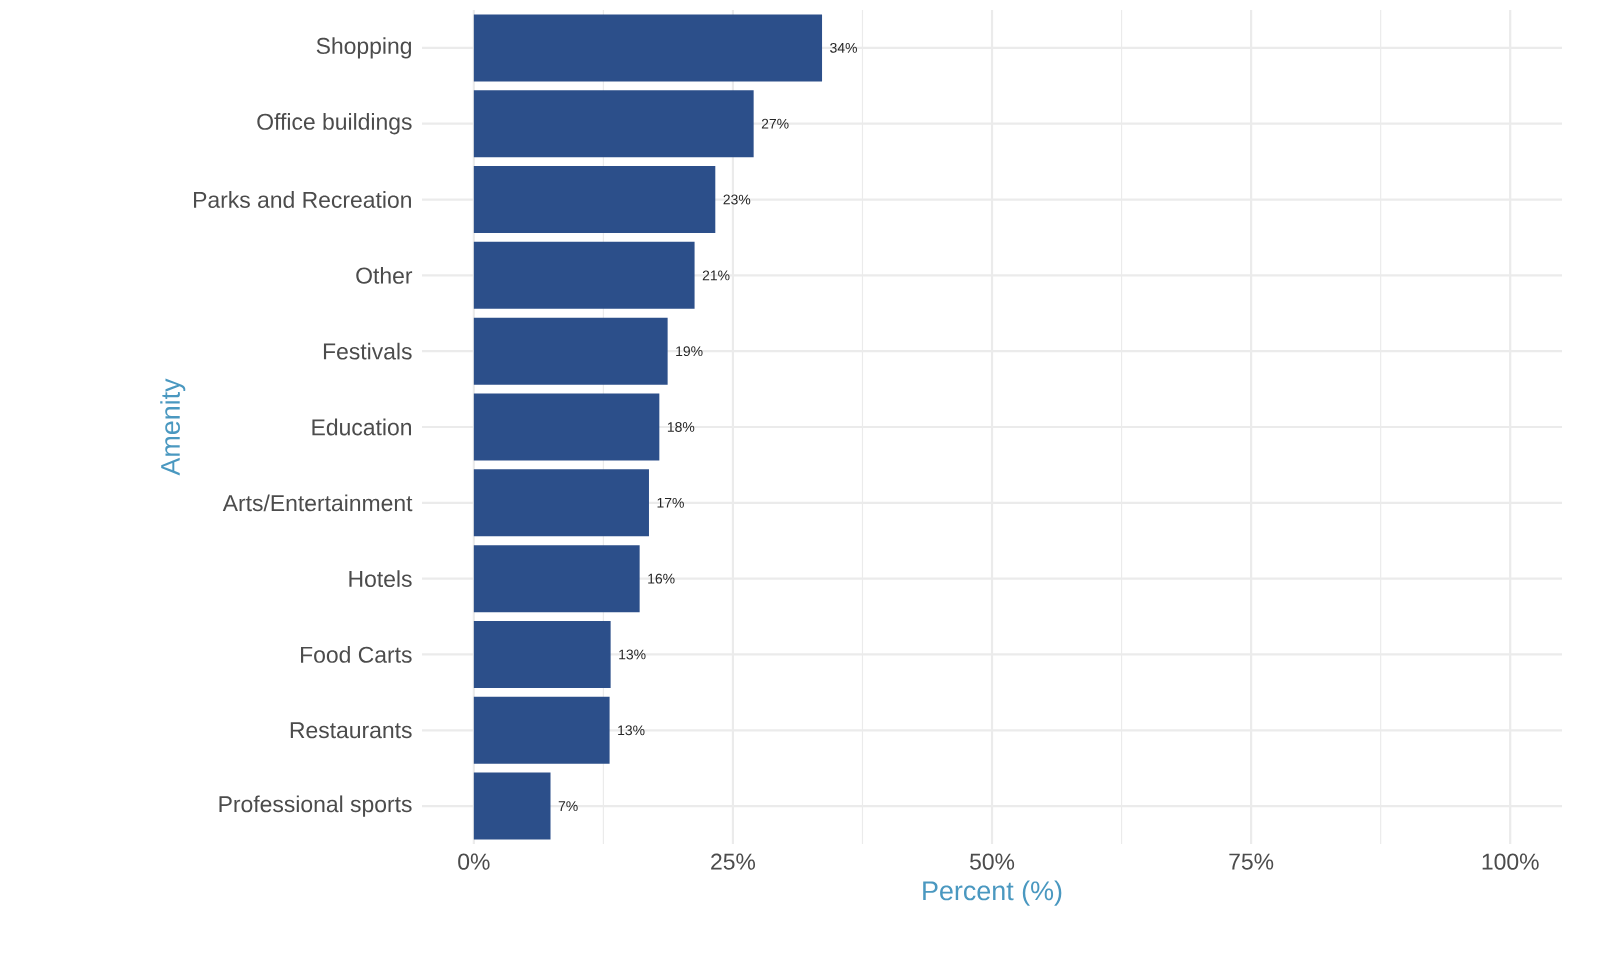 Image resolution: width=1606 pixels, height=980 pixels. What do you see at coordinates (681, 427) in the screenshot?
I see `data-label: 18%` at bounding box center [681, 427].